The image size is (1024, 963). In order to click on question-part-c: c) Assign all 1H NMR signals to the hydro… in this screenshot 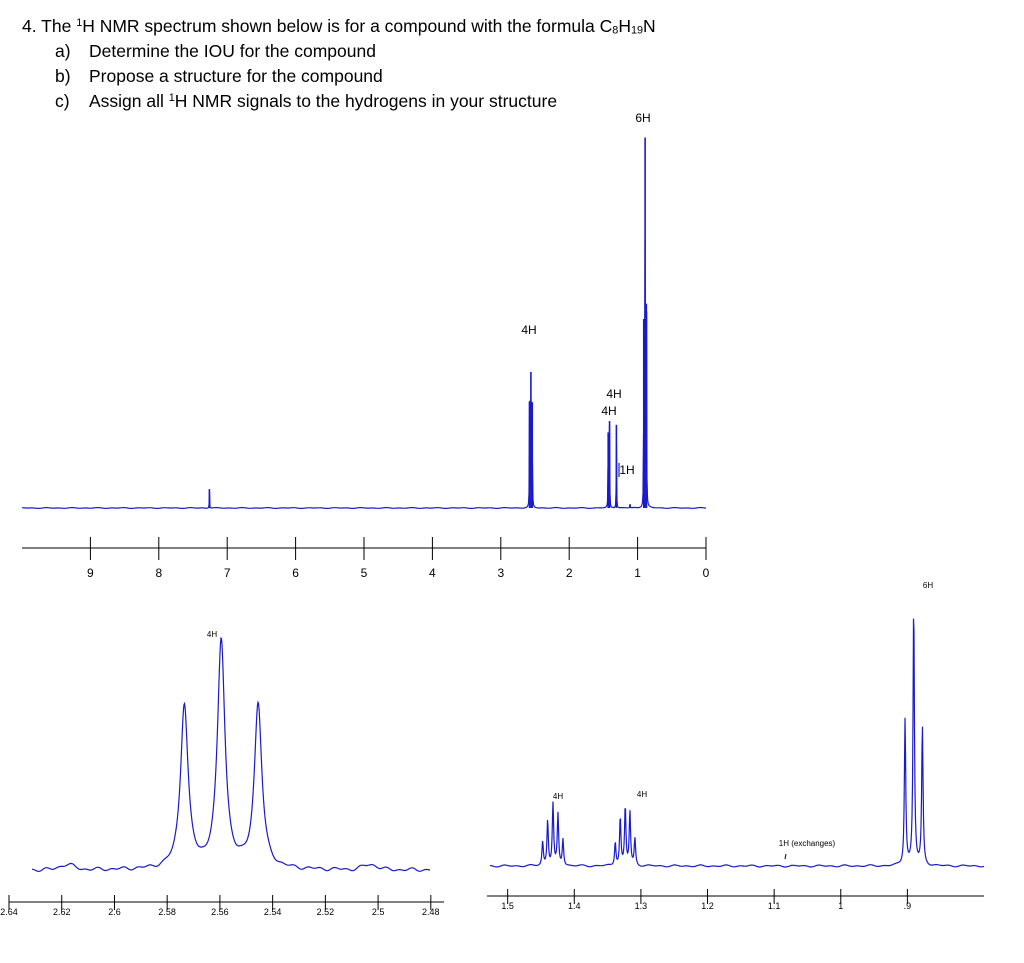, I will do `click(372, 101)`.